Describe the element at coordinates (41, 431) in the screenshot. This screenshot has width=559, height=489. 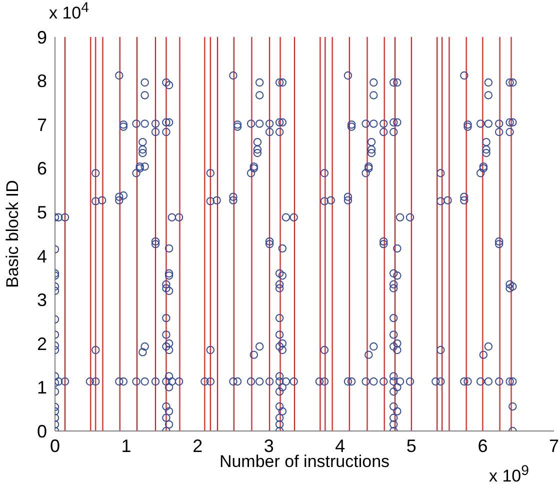
I see `y-tick-label: 0` at that location.